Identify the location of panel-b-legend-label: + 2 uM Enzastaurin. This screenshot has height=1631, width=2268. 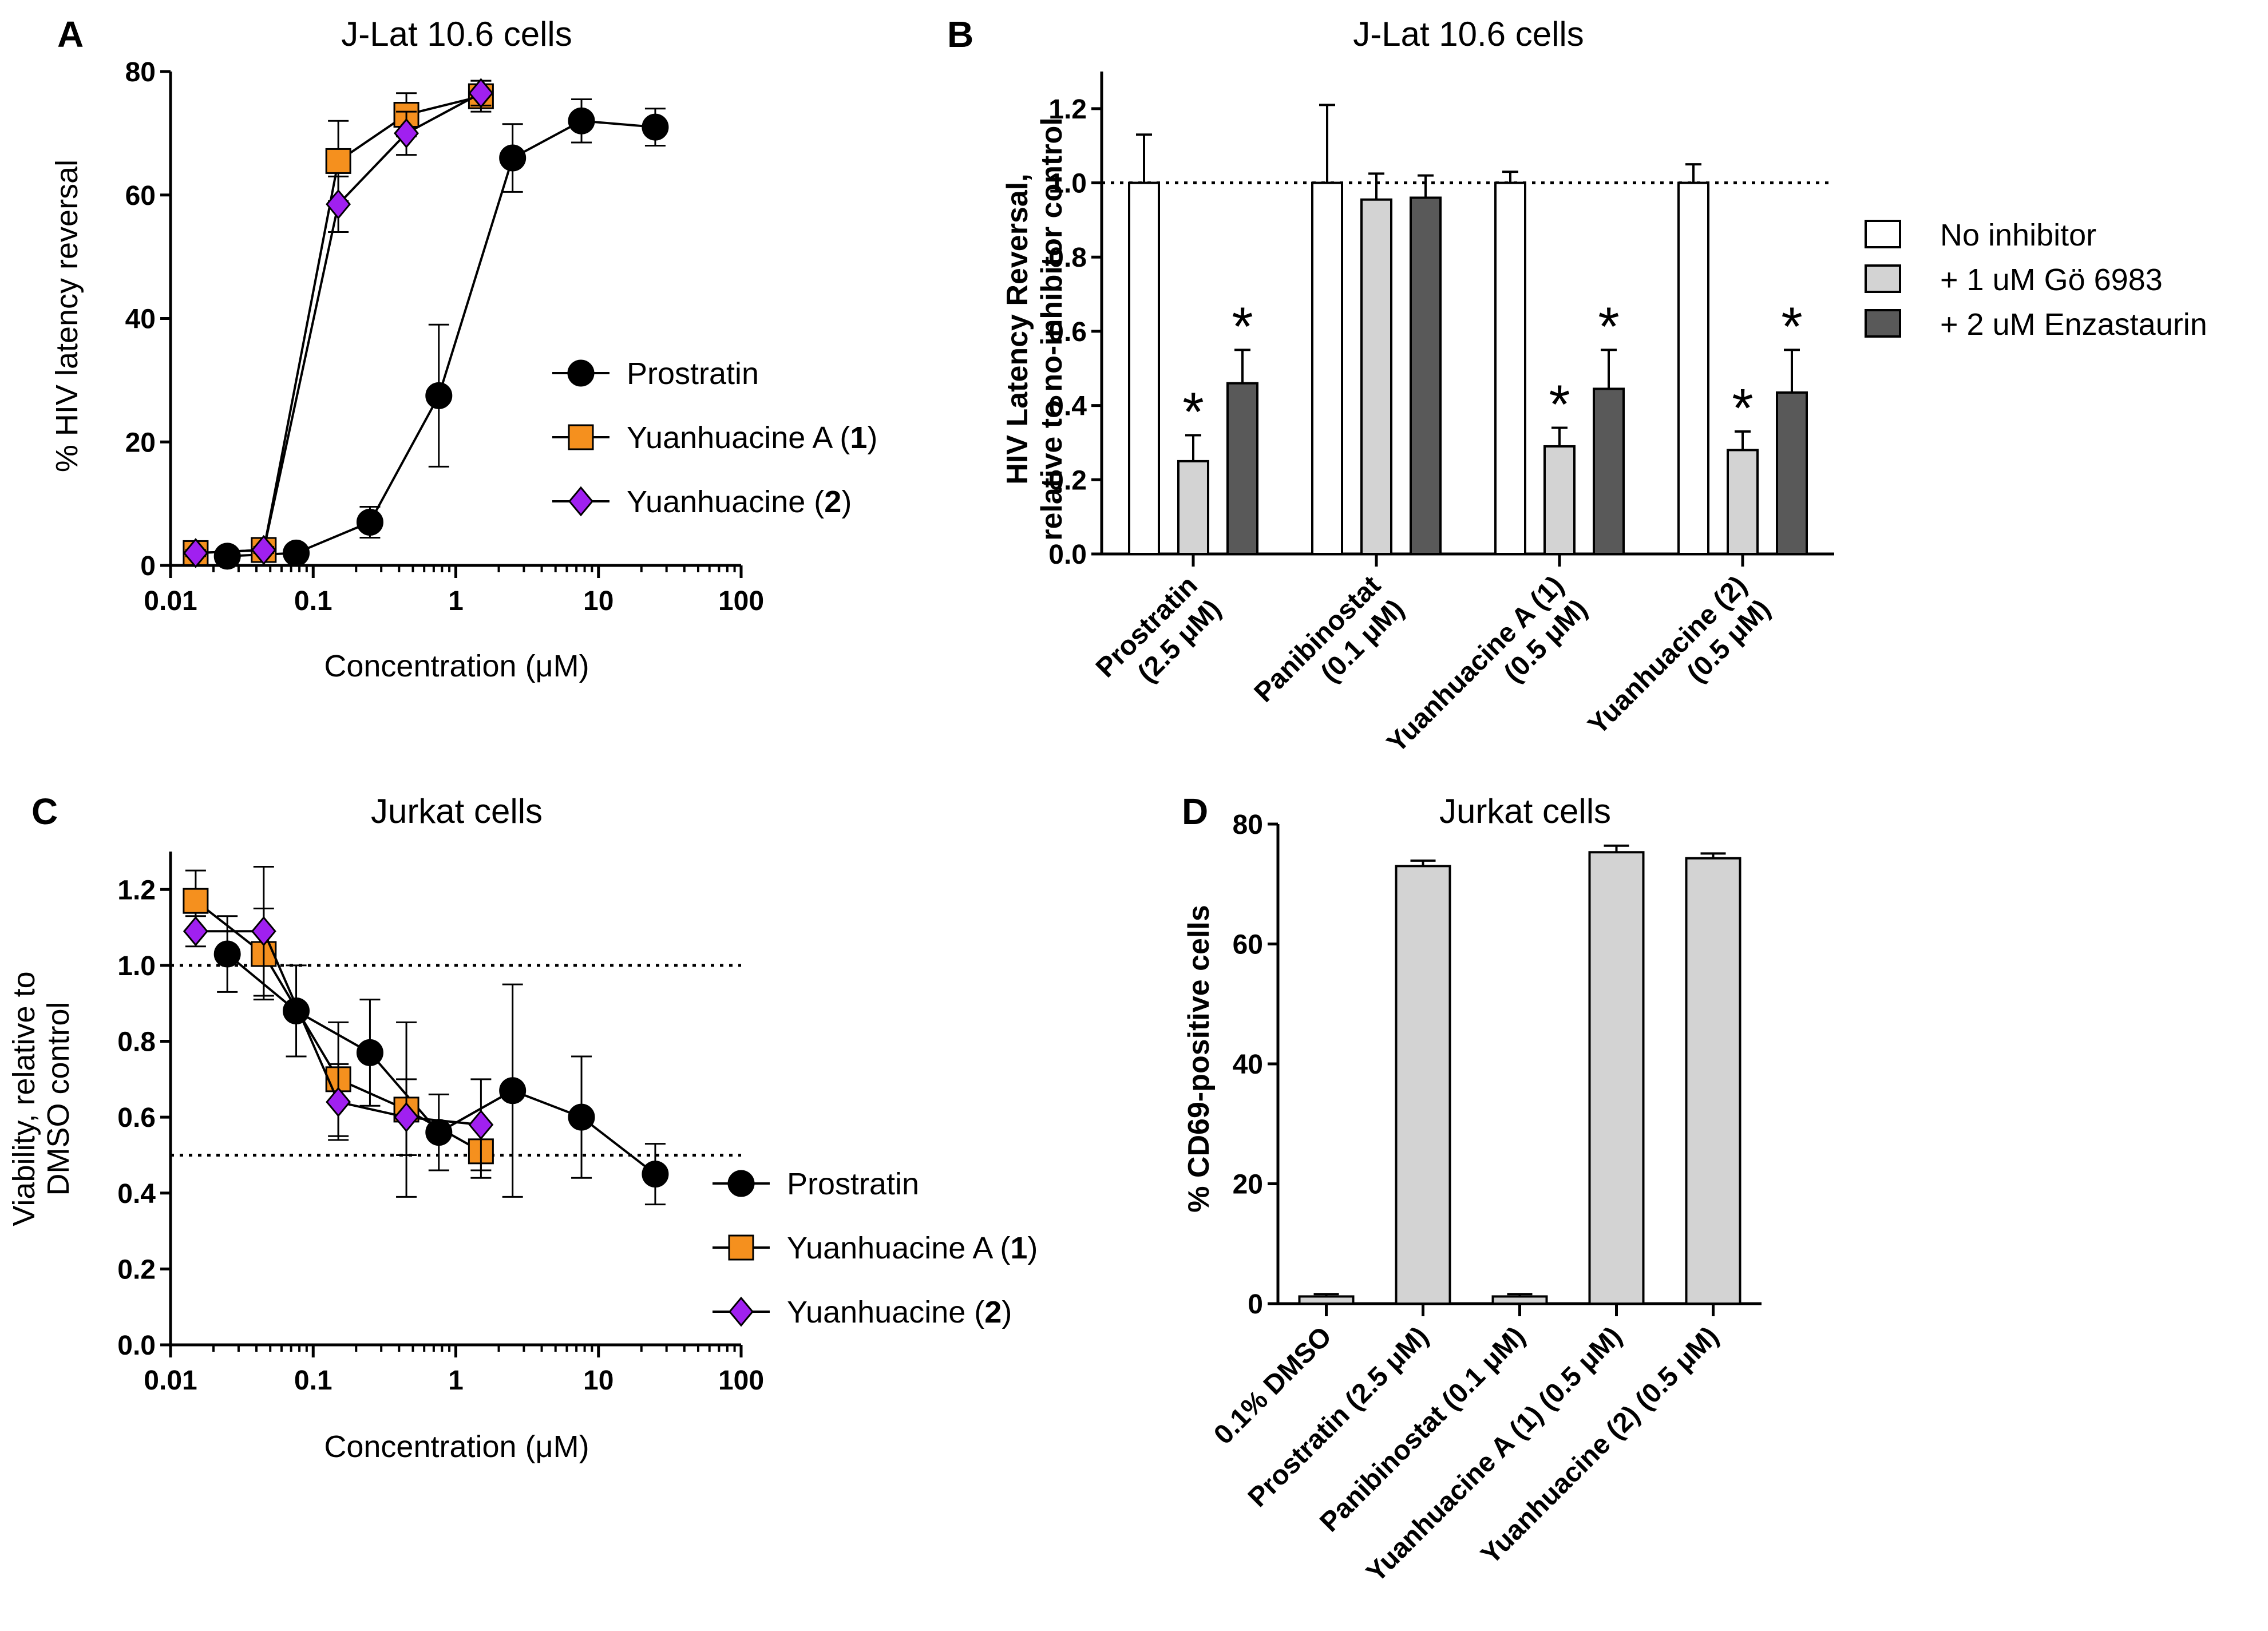
(2073, 324).